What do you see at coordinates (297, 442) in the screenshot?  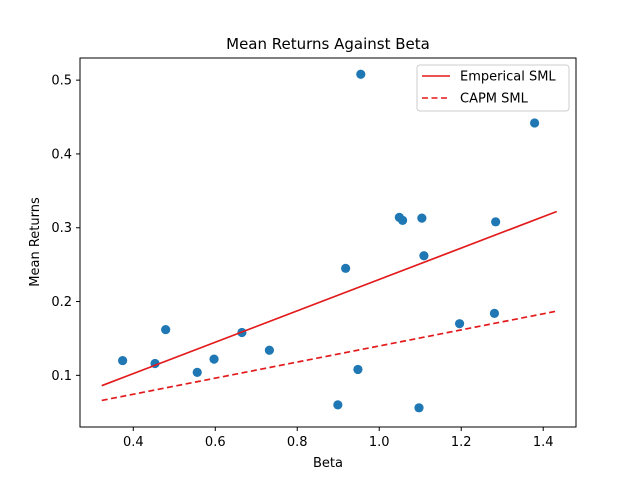 I see `x-tick-label: 0.8` at bounding box center [297, 442].